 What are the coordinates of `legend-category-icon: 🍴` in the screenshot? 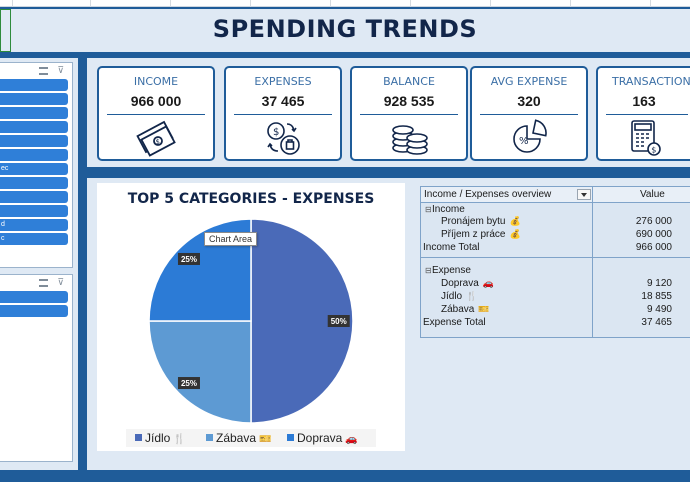 It's located at (179, 439).